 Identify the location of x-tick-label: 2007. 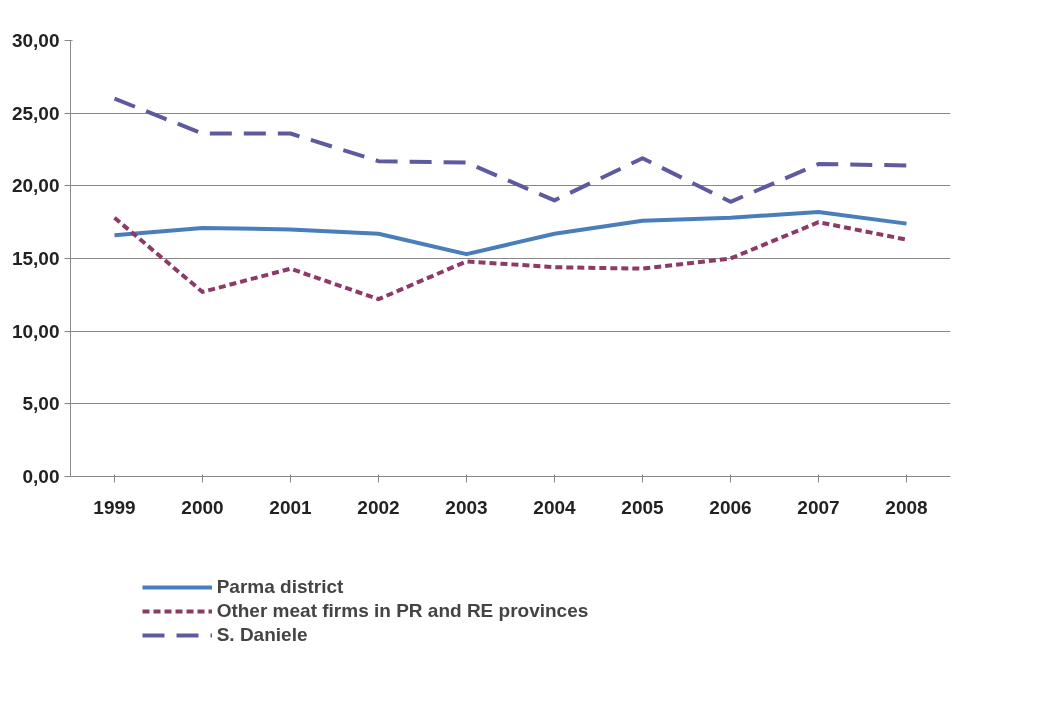
(818, 507).